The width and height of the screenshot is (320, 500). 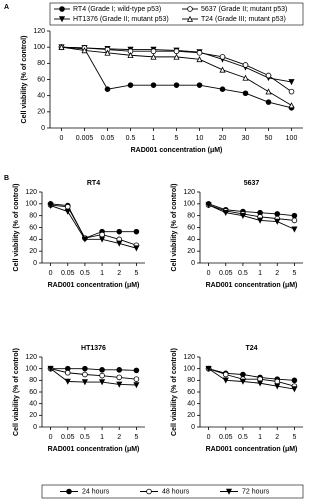 What do you see at coordinates (176, 14) in the screenshot?
I see `legend-box` at bounding box center [176, 14].